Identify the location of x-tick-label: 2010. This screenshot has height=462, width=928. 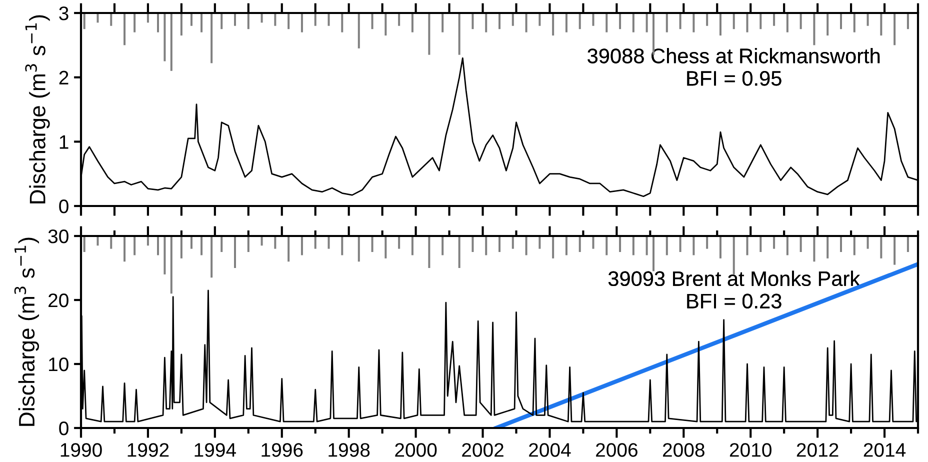
(751, 450).